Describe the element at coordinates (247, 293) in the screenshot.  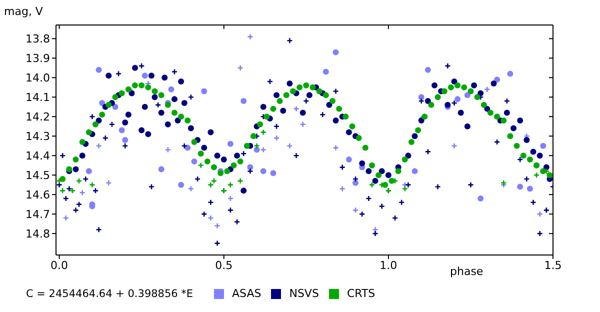
I see `legend-label: ASAS` at that location.